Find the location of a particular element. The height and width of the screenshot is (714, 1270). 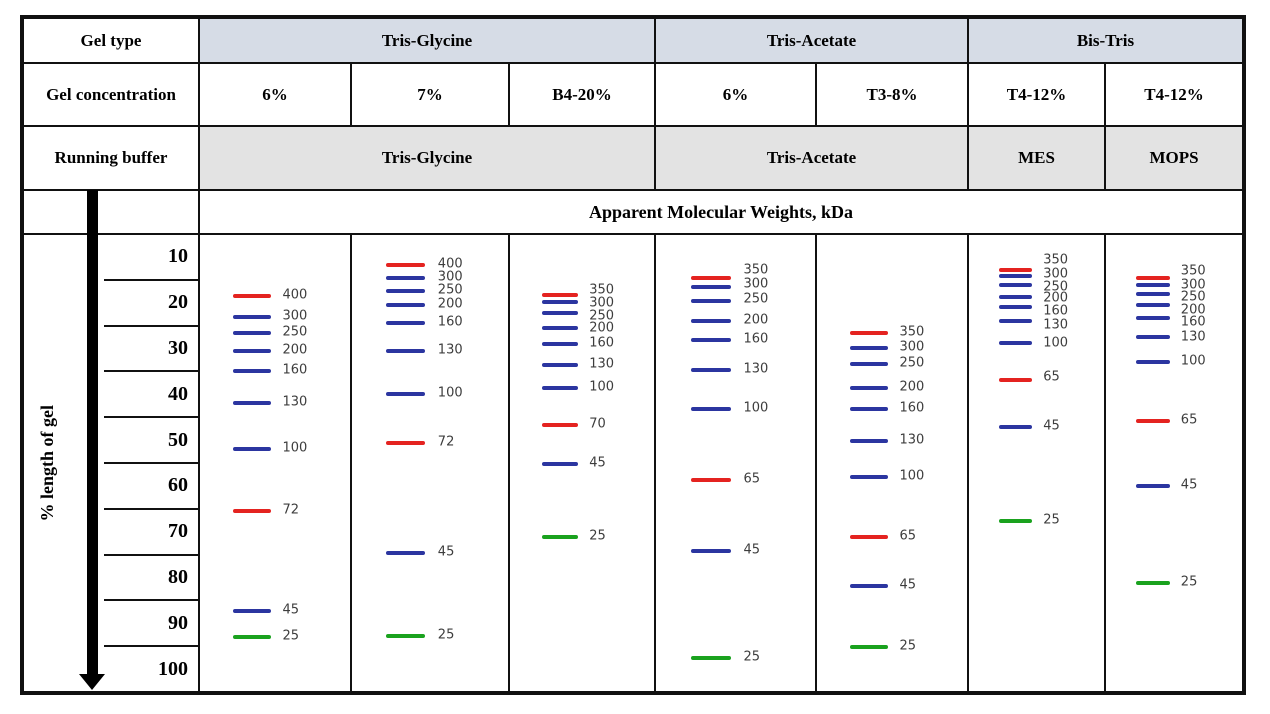

gel-length-tick-100: 100 is located at coordinates (173, 668).